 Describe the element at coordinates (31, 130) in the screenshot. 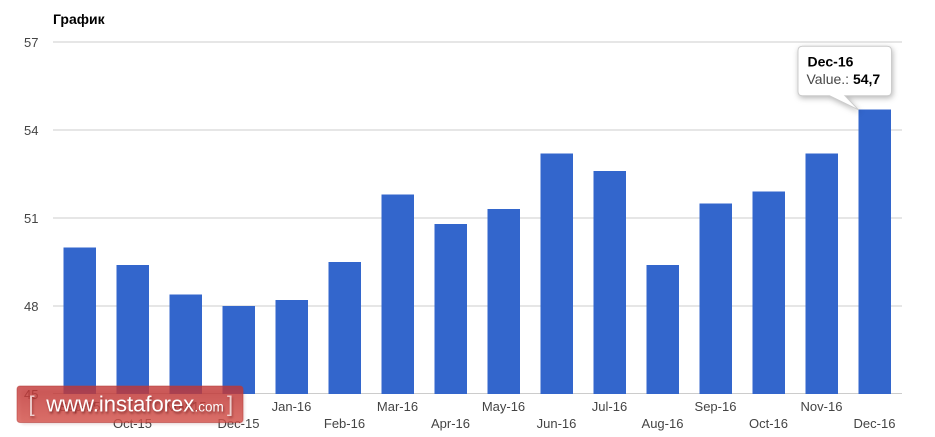

I see `svg-text: 54` at that location.